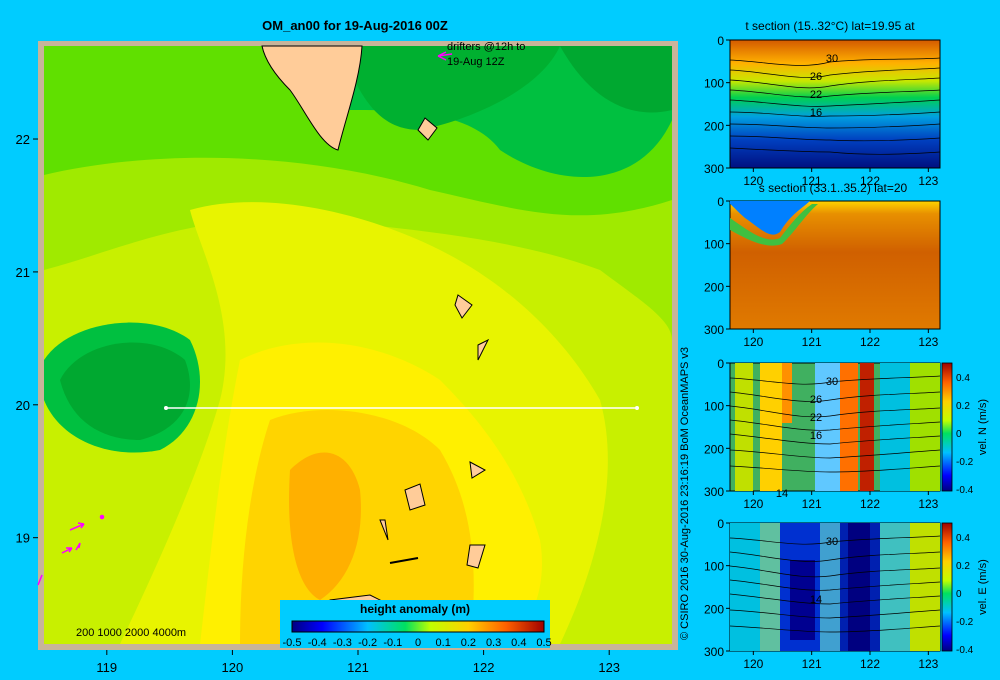 The image size is (1000, 680). Describe the element at coordinates (609, 667) in the screenshot. I see `main-x-tick-label: 123` at that location.